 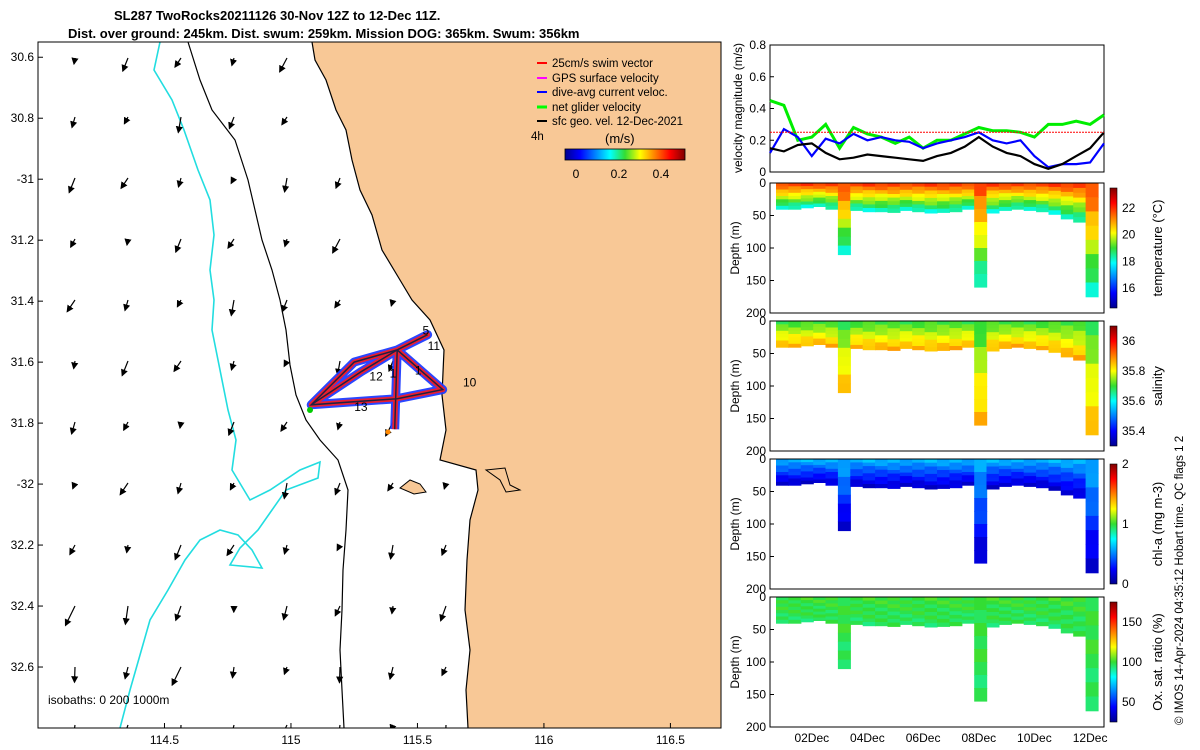 What do you see at coordinates (756, 557) in the screenshot?
I see `depth-tick-label: 150` at bounding box center [756, 557].